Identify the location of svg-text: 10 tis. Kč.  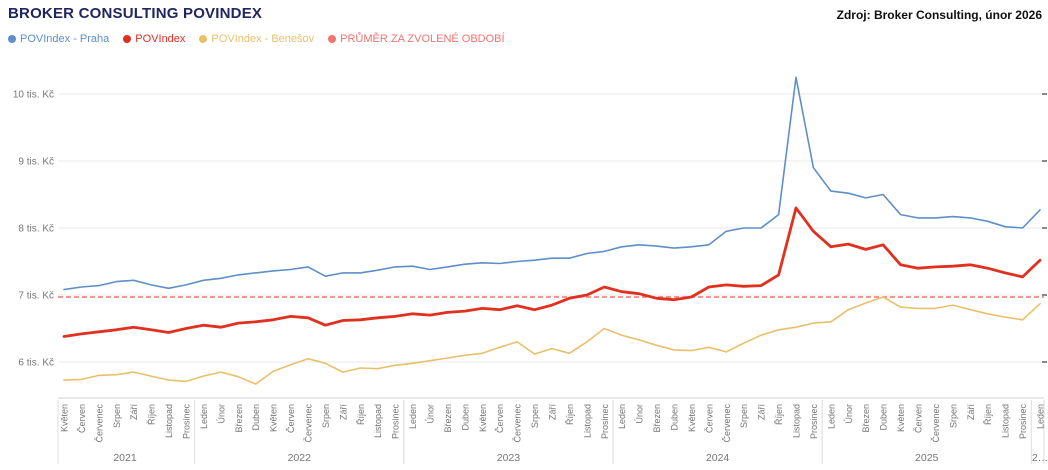
(33, 95).